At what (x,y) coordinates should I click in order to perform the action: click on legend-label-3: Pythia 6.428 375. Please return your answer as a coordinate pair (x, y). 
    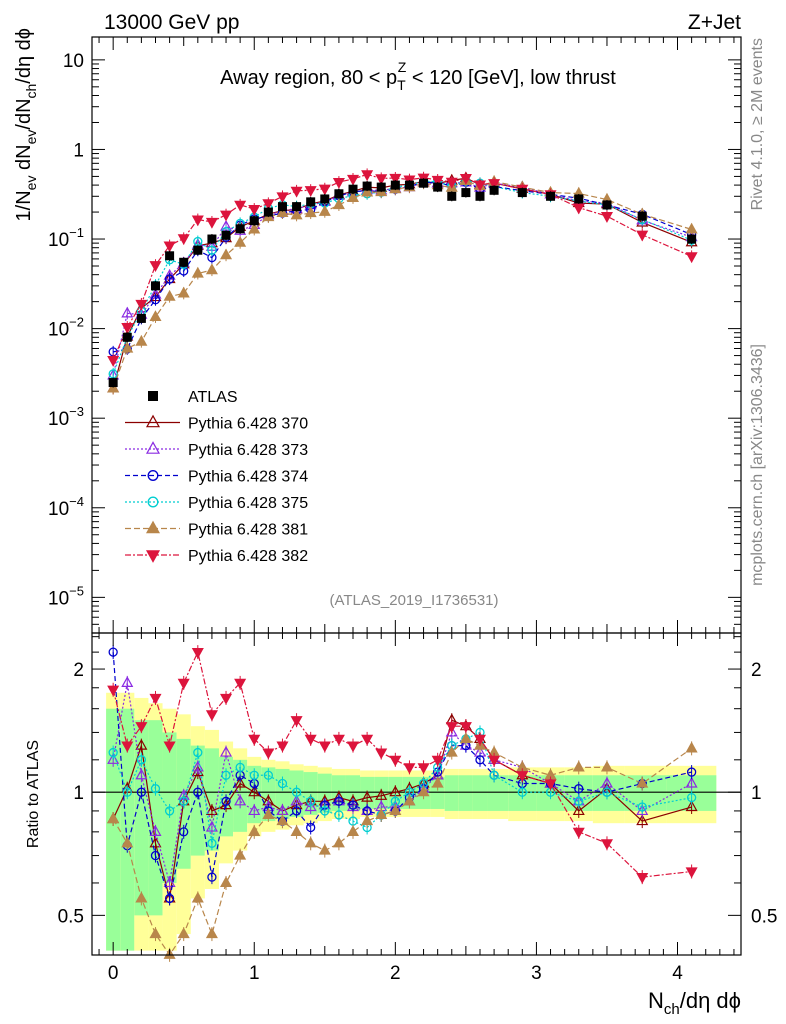
    Looking at the image, I should click on (248, 503).